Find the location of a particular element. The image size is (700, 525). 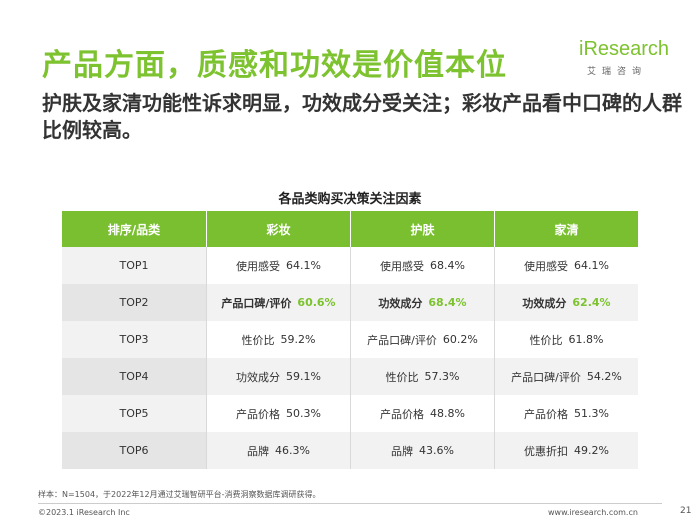

iresearch-logo: iResearch 艾瑞咨询 is located at coordinates (620, 58).